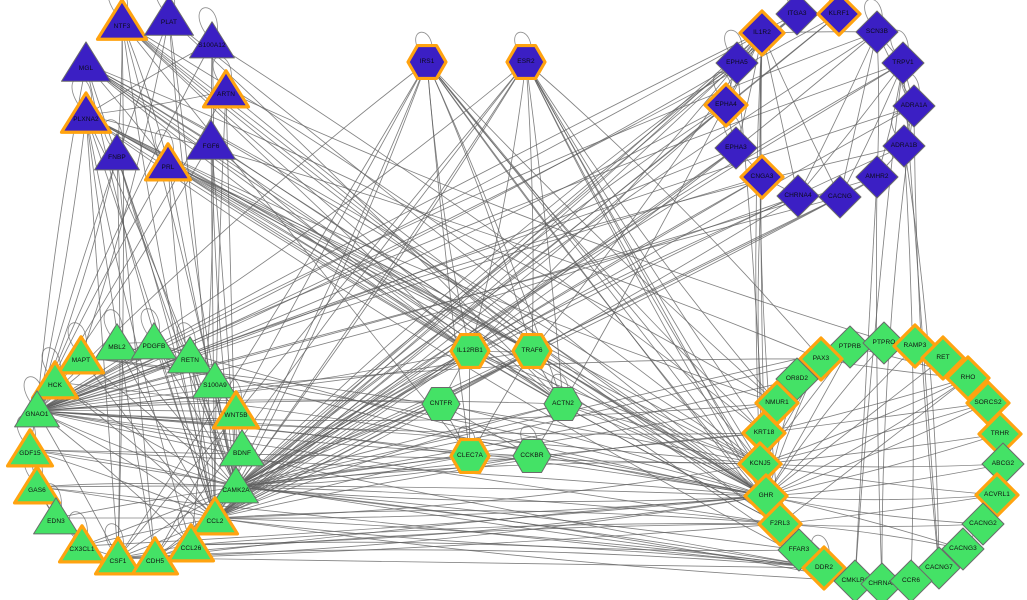 Image resolution: width=1027 pixels, height=600 pixels. Describe the element at coordinates (470, 351) in the screenshot. I see `graph-node-il12rb1: IL12RB1` at that location.